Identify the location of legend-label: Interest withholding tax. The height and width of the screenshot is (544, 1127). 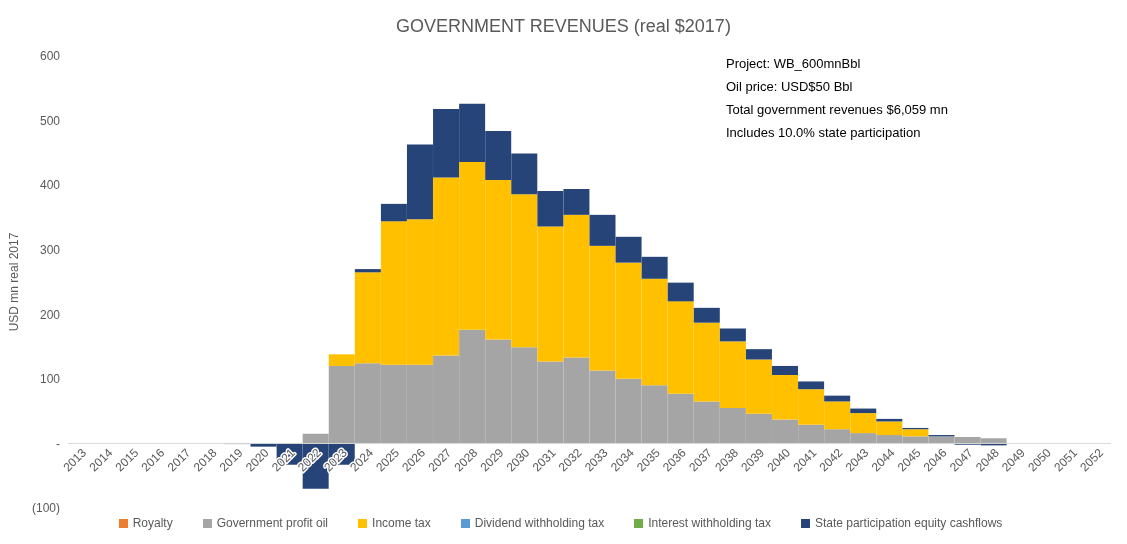
(709, 523).